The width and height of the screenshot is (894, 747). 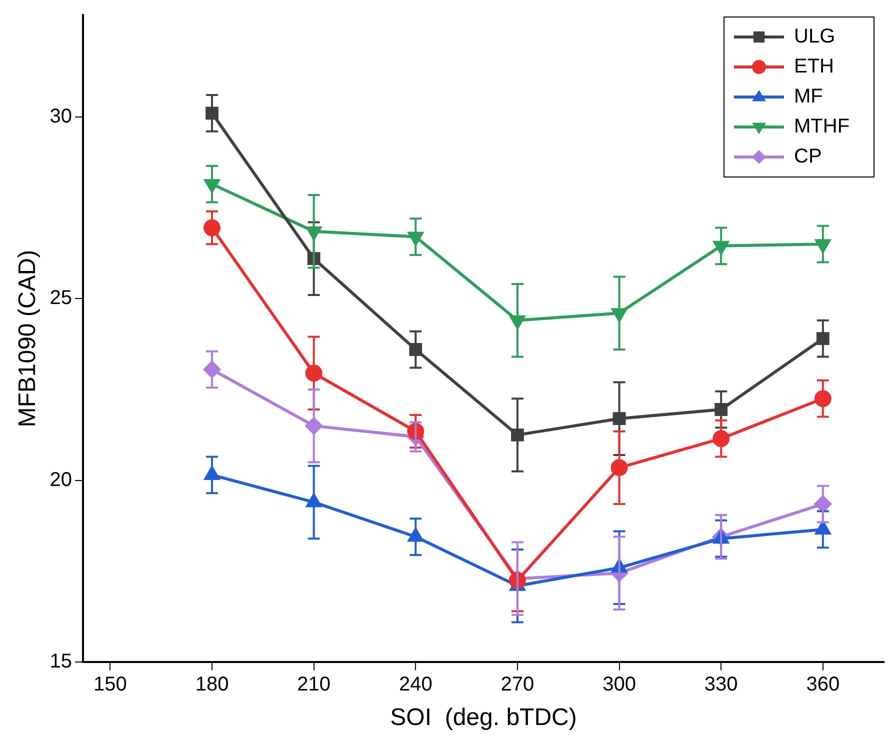 What do you see at coordinates (61, 479) in the screenshot?
I see `y-tick-label: 20` at bounding box center [61, 479].